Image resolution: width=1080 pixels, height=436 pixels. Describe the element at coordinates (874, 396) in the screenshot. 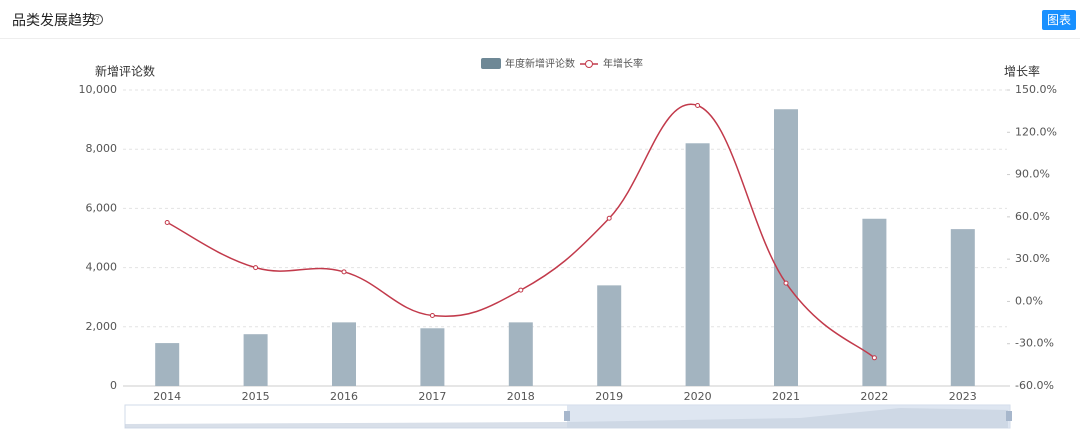

I see `x-tick-label: 2022` at that location.